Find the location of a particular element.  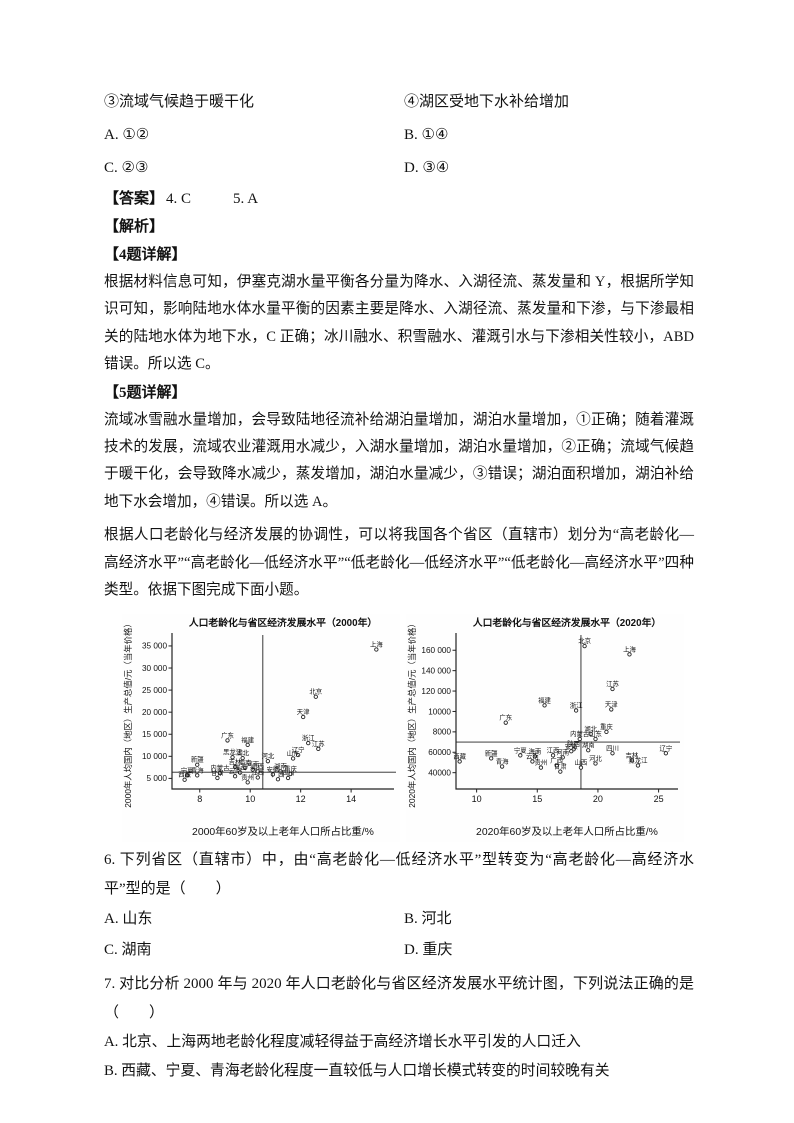

svg-text: 40000 is located at coordinates (439, 773).